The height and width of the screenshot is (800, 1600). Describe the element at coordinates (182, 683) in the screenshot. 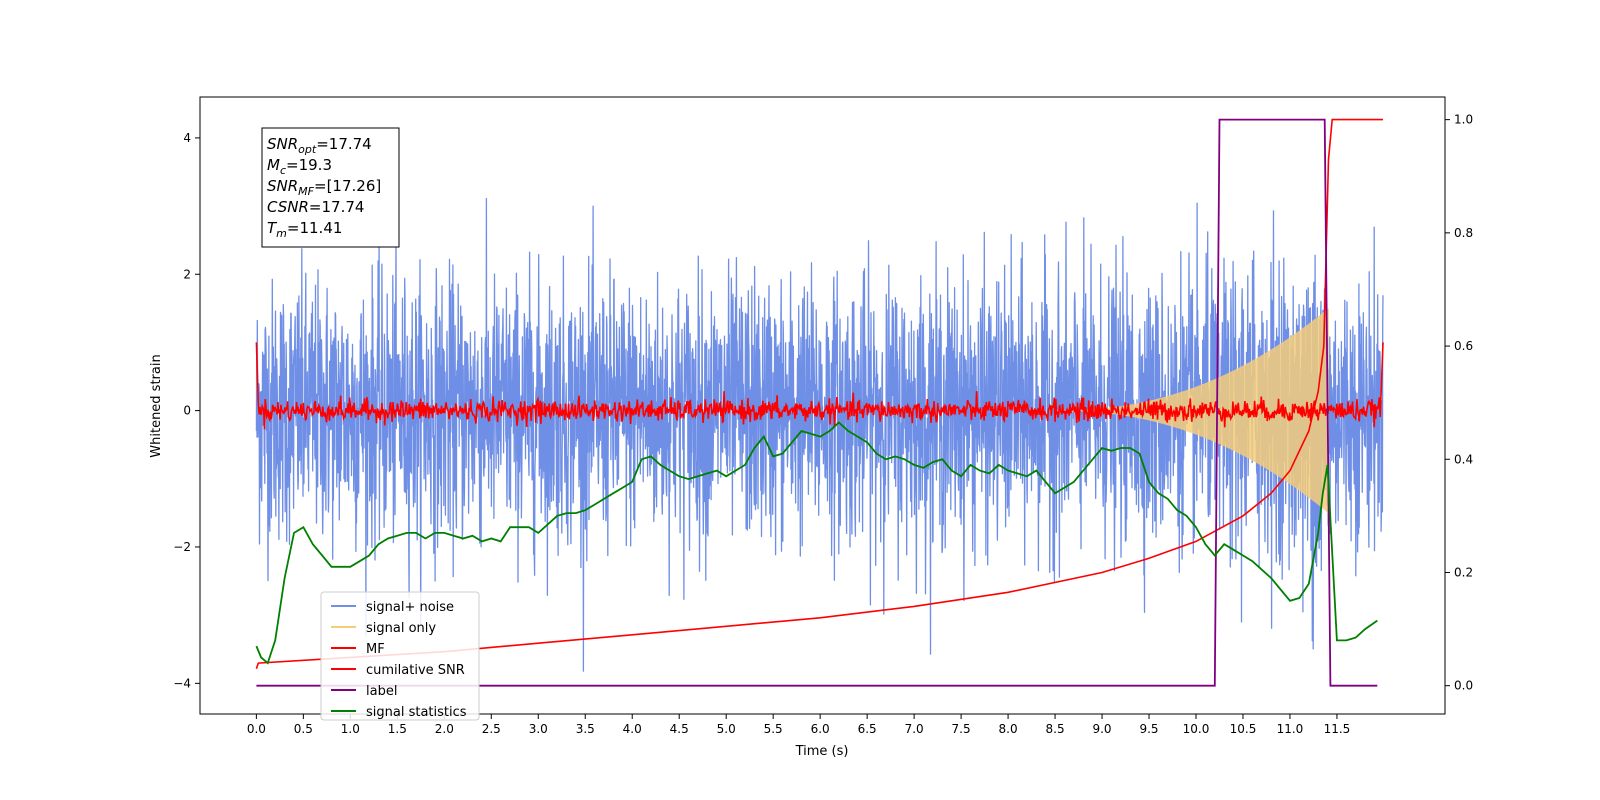

I see `y-tick-label: −4` at that location.